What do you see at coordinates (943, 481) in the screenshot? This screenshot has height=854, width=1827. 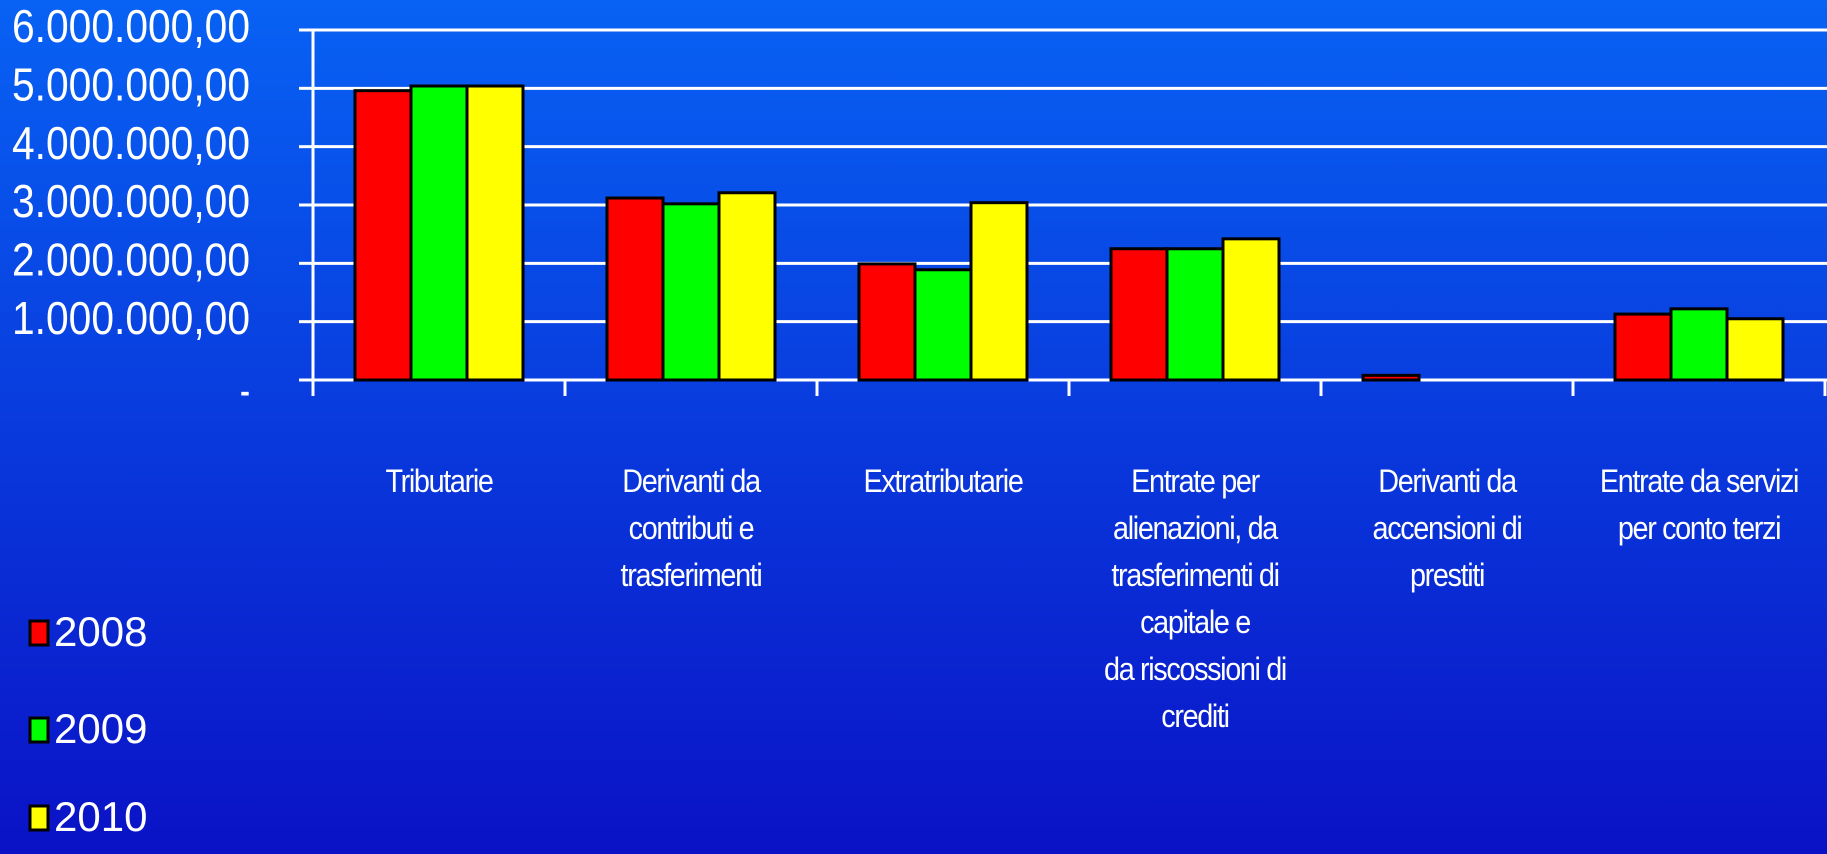 I see `x-tick-label: Extratributarie` at bounding box center [943, 481].